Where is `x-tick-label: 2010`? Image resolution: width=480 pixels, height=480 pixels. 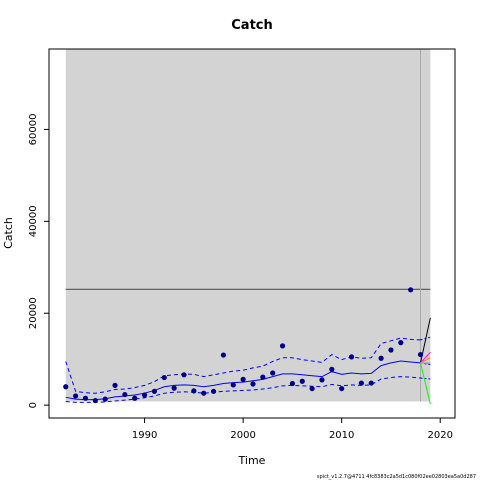
x-tick-label: 2010 is located at coordinates (341, 435).